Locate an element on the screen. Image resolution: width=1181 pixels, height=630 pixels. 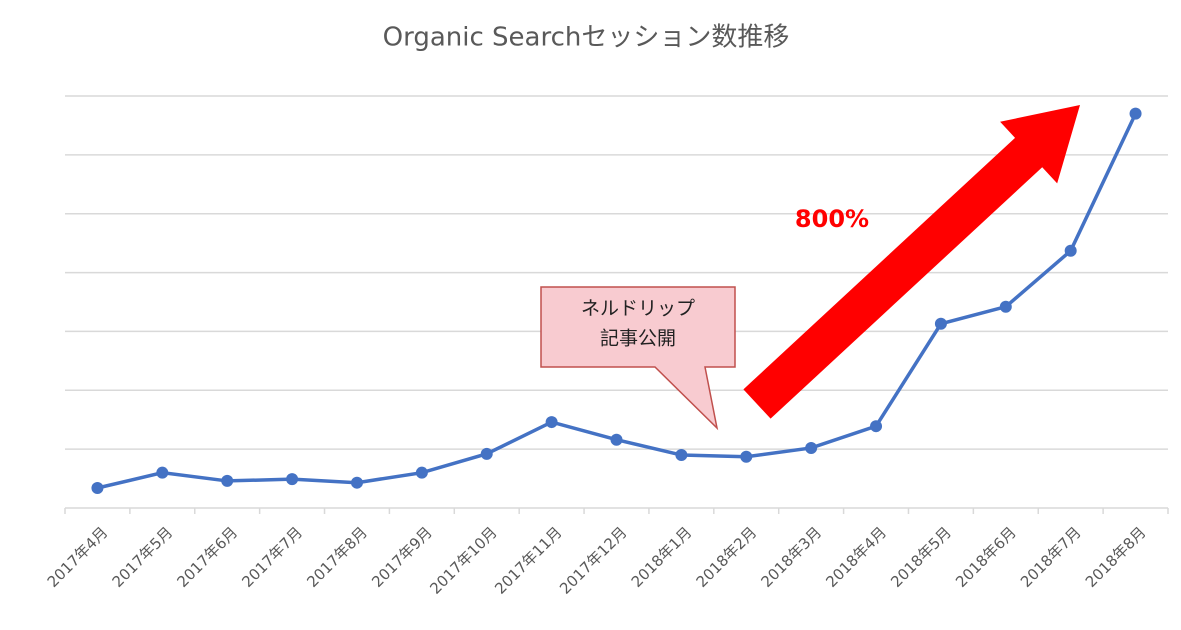
x-tick-label: 2018年8月 is located at coordinates (1116, 557).